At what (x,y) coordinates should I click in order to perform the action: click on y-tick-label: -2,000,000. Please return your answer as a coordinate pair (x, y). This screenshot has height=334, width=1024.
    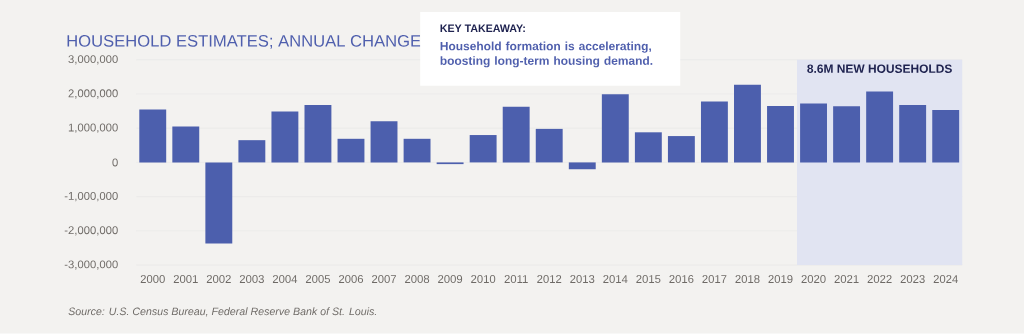
    Looking at the image, I should click on (91, 231).